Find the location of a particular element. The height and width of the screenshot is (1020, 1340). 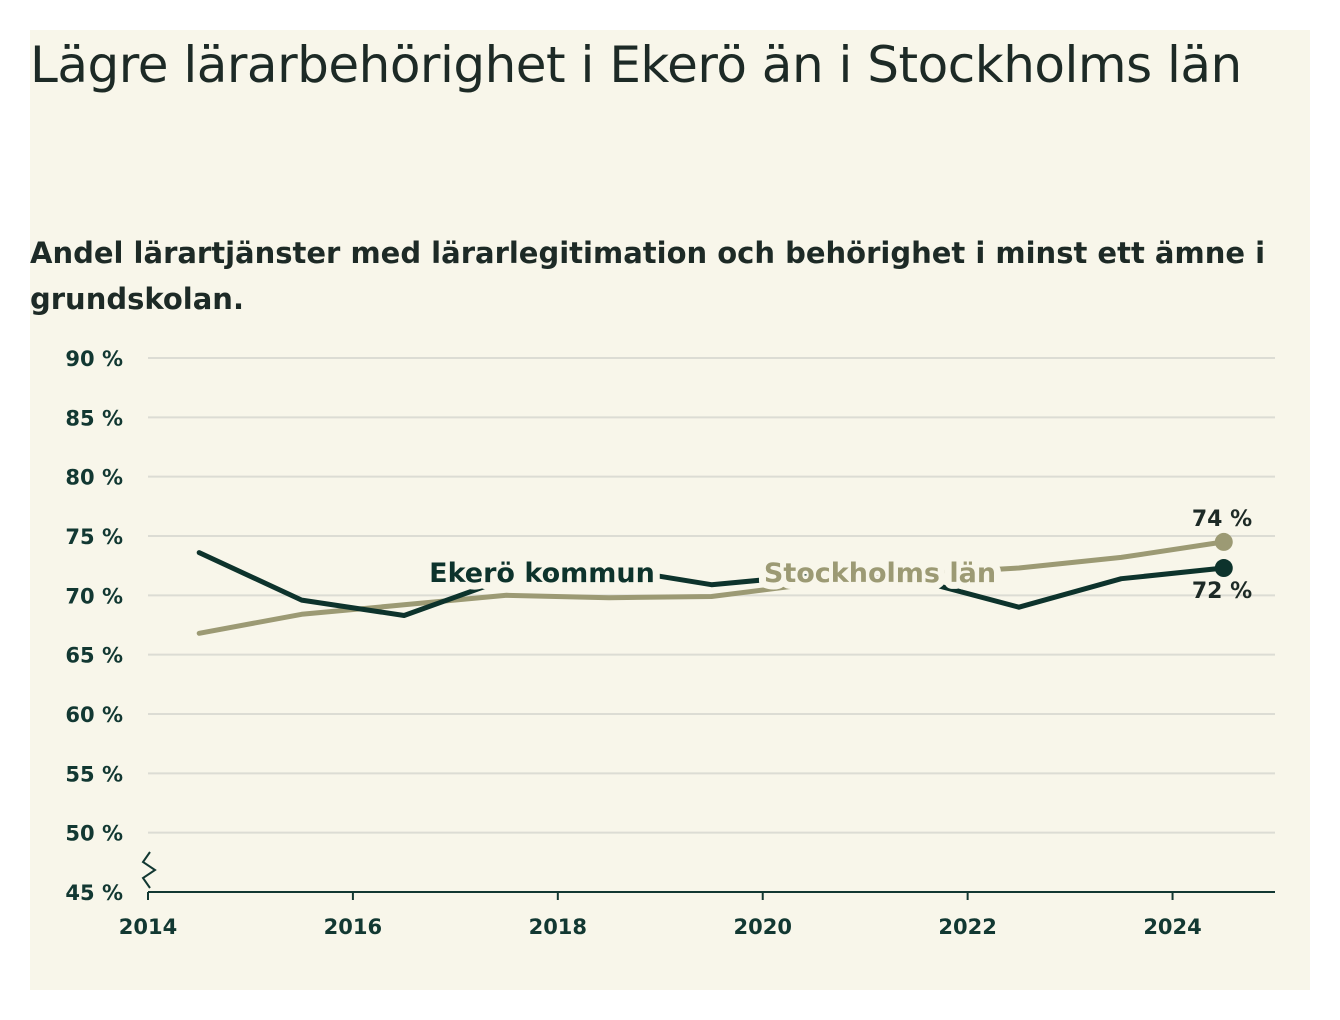

series-line-stockholm is located at coordinates (711, 587).